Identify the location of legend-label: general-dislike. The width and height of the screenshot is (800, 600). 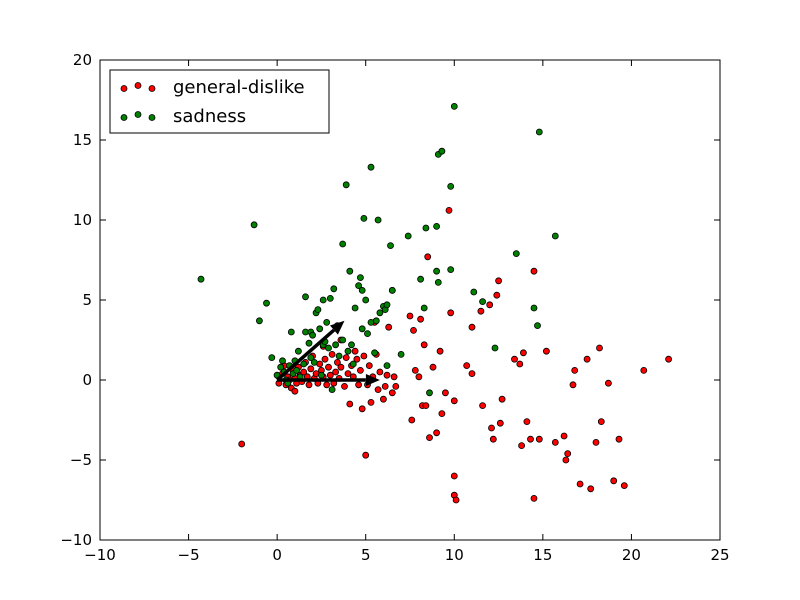
(239, 87).